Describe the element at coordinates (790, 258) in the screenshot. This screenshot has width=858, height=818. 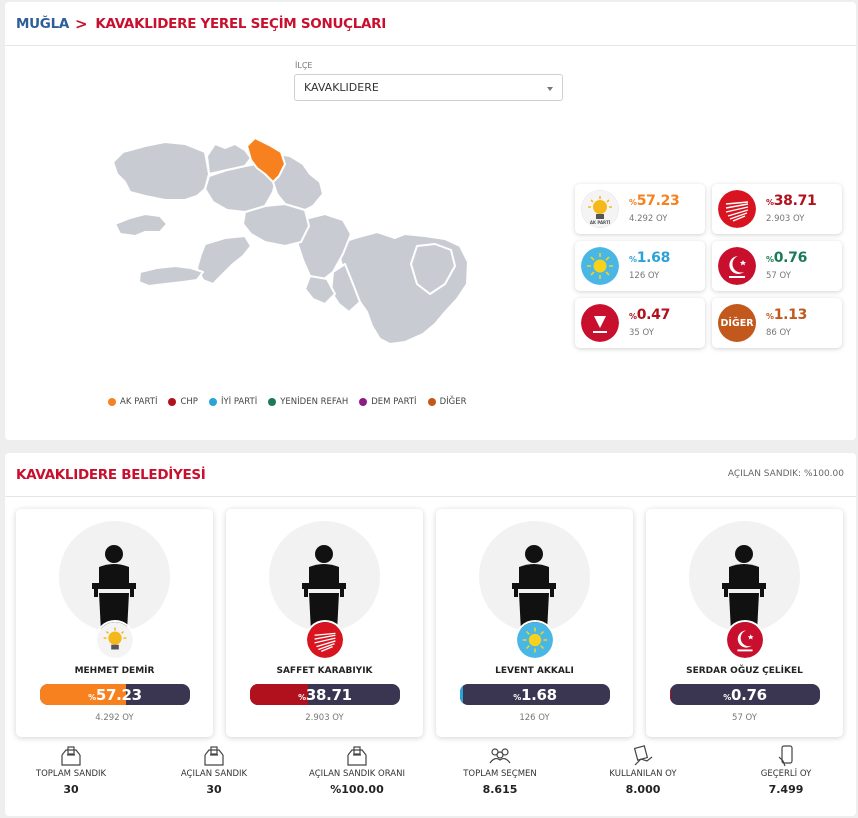
I see `result-pct: 0.76` at that location.